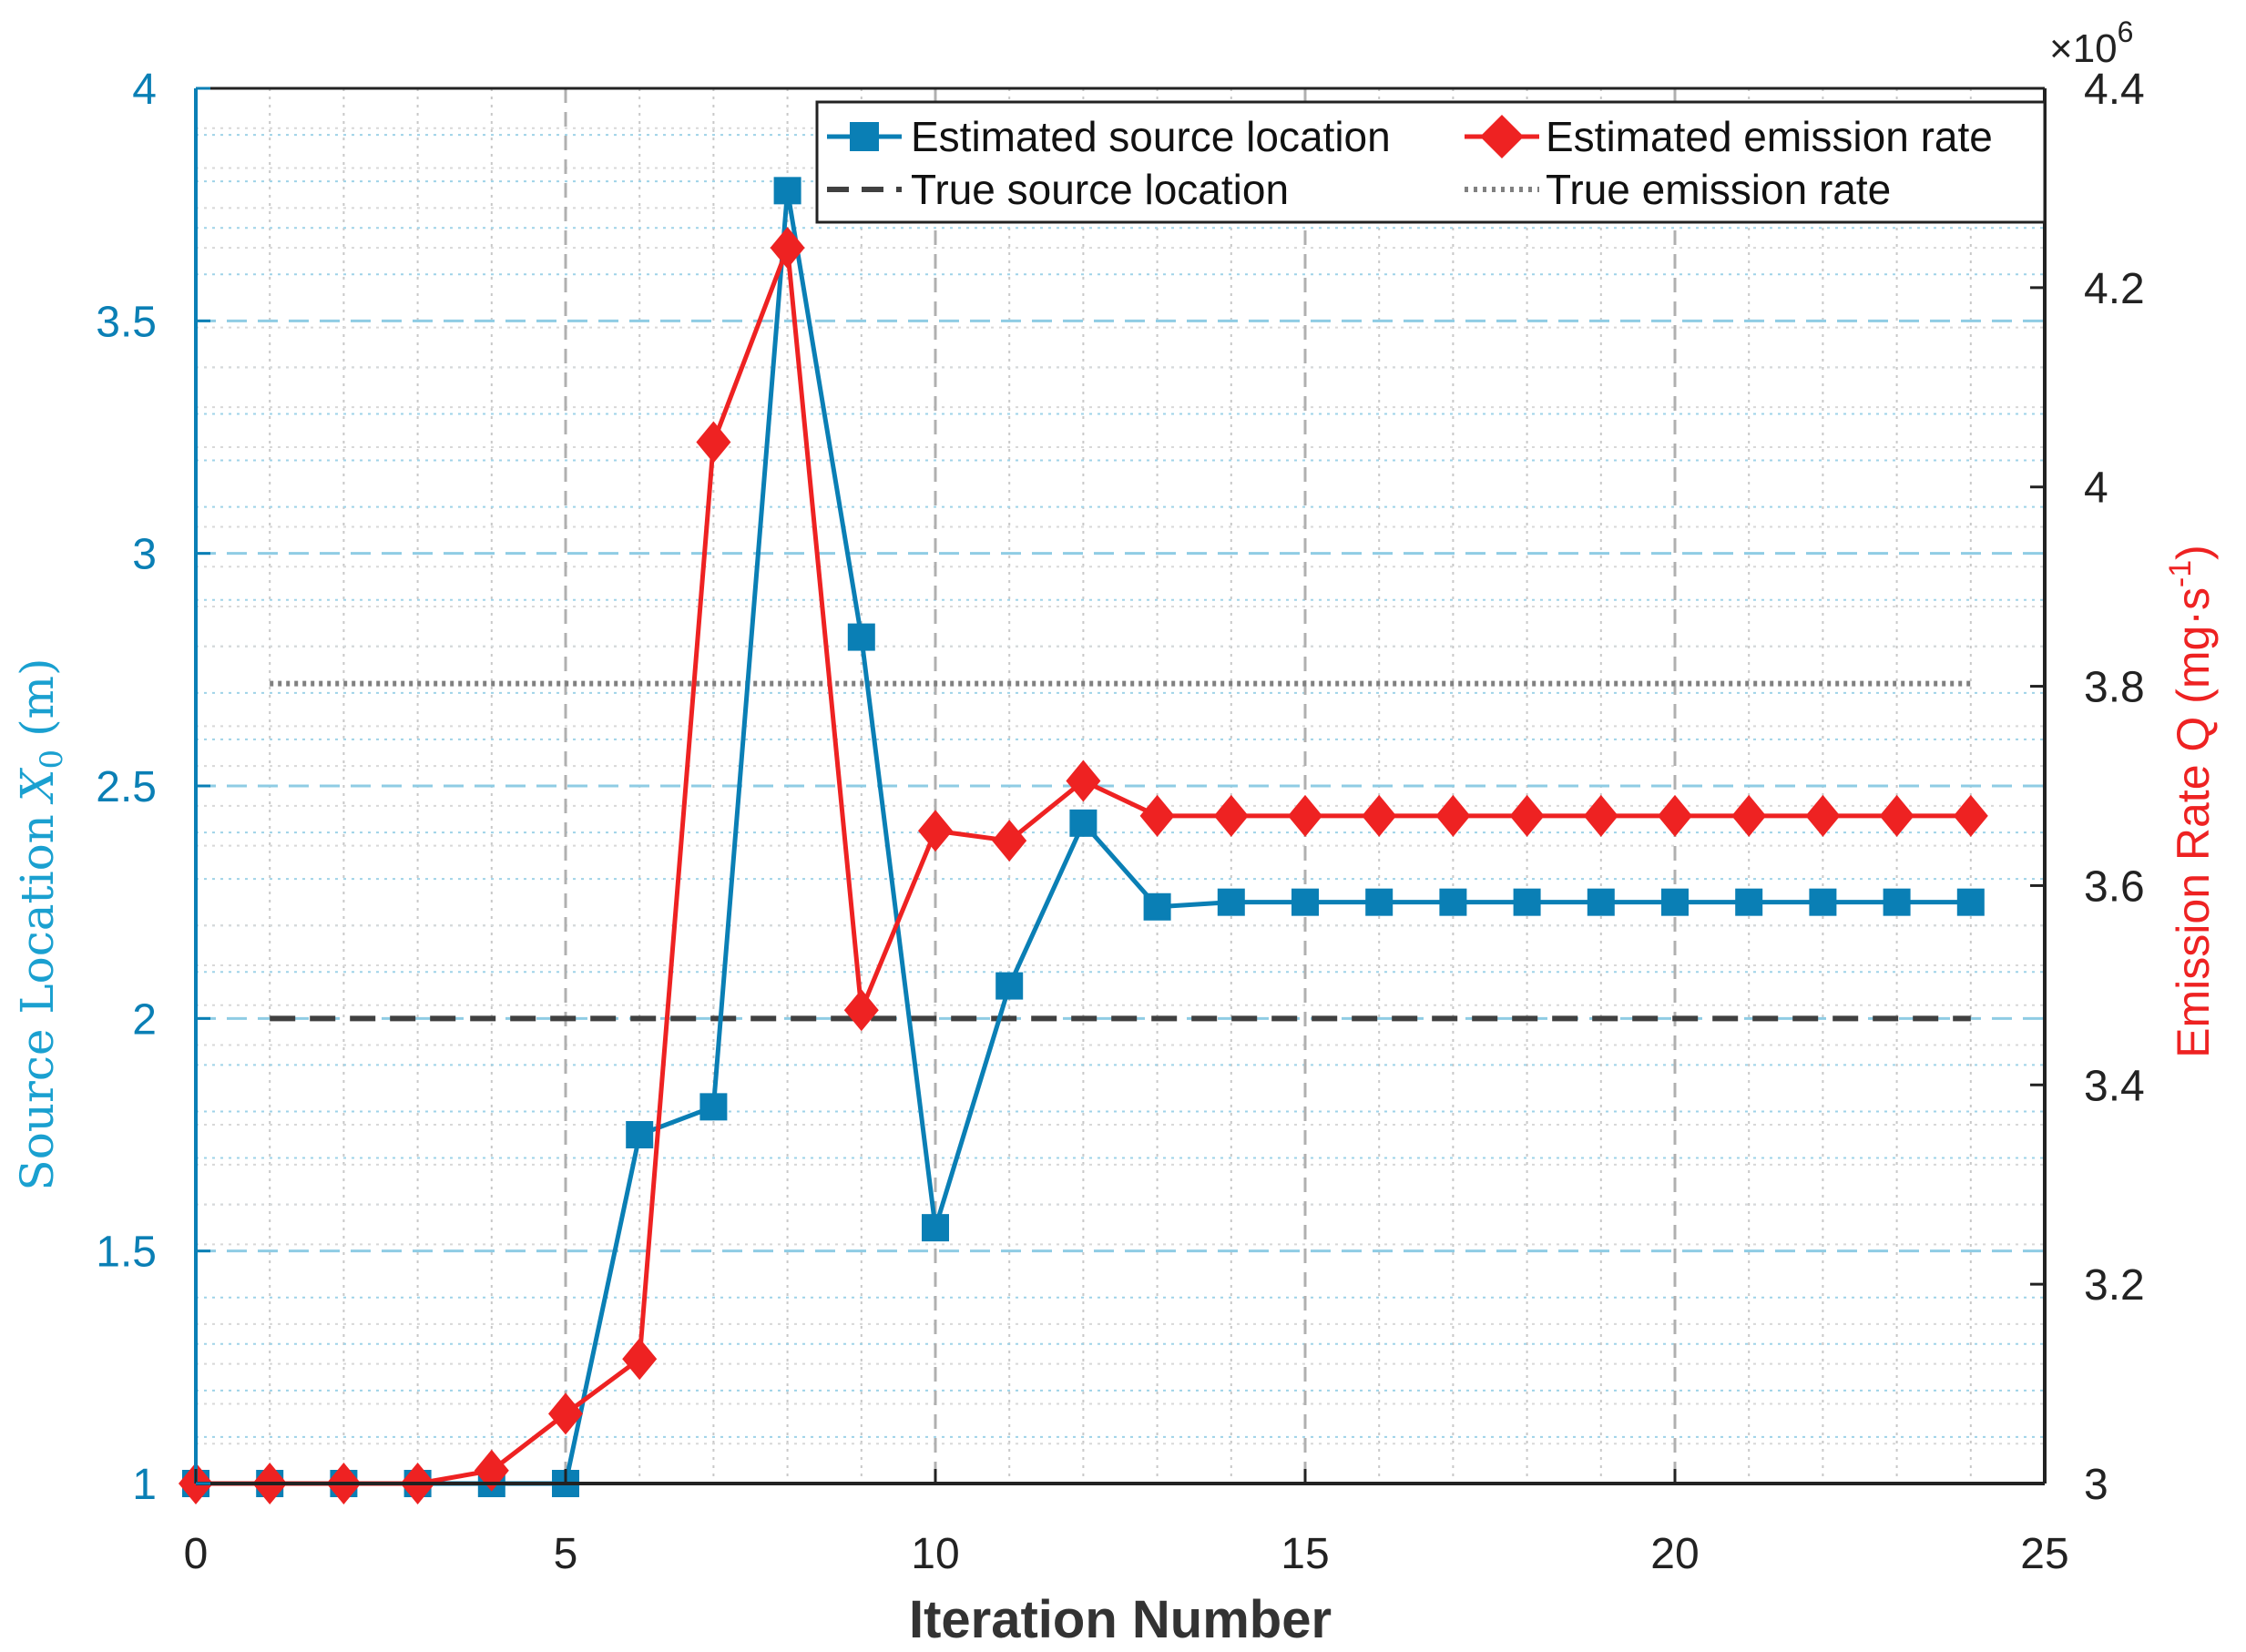 This screenshot has width=2246, height=1652. What do you see at coordinates (1120, 1619) in the screenshot?
I see `x-axis-label: Iteration Number` at bounding box center [1120, 1619].